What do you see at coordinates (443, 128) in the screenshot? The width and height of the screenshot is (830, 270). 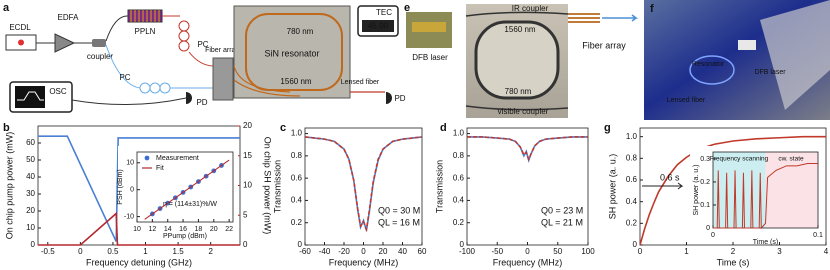 I see `panel-label: d` at bounding box center [443, 128].